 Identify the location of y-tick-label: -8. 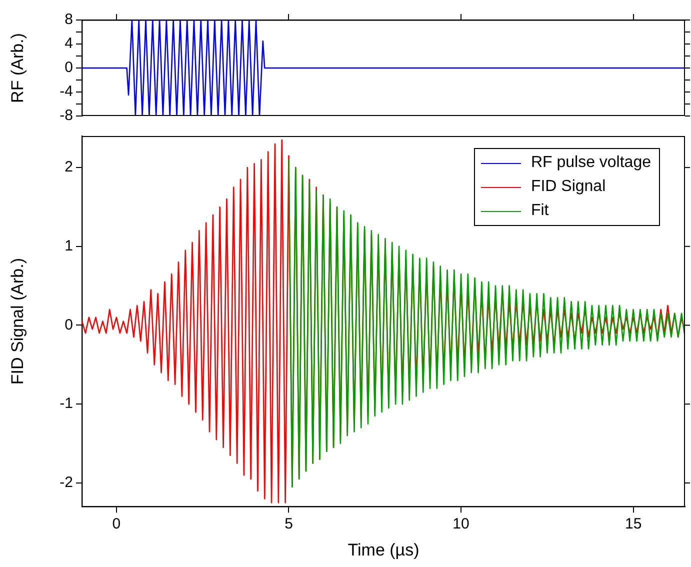
(66, 115).